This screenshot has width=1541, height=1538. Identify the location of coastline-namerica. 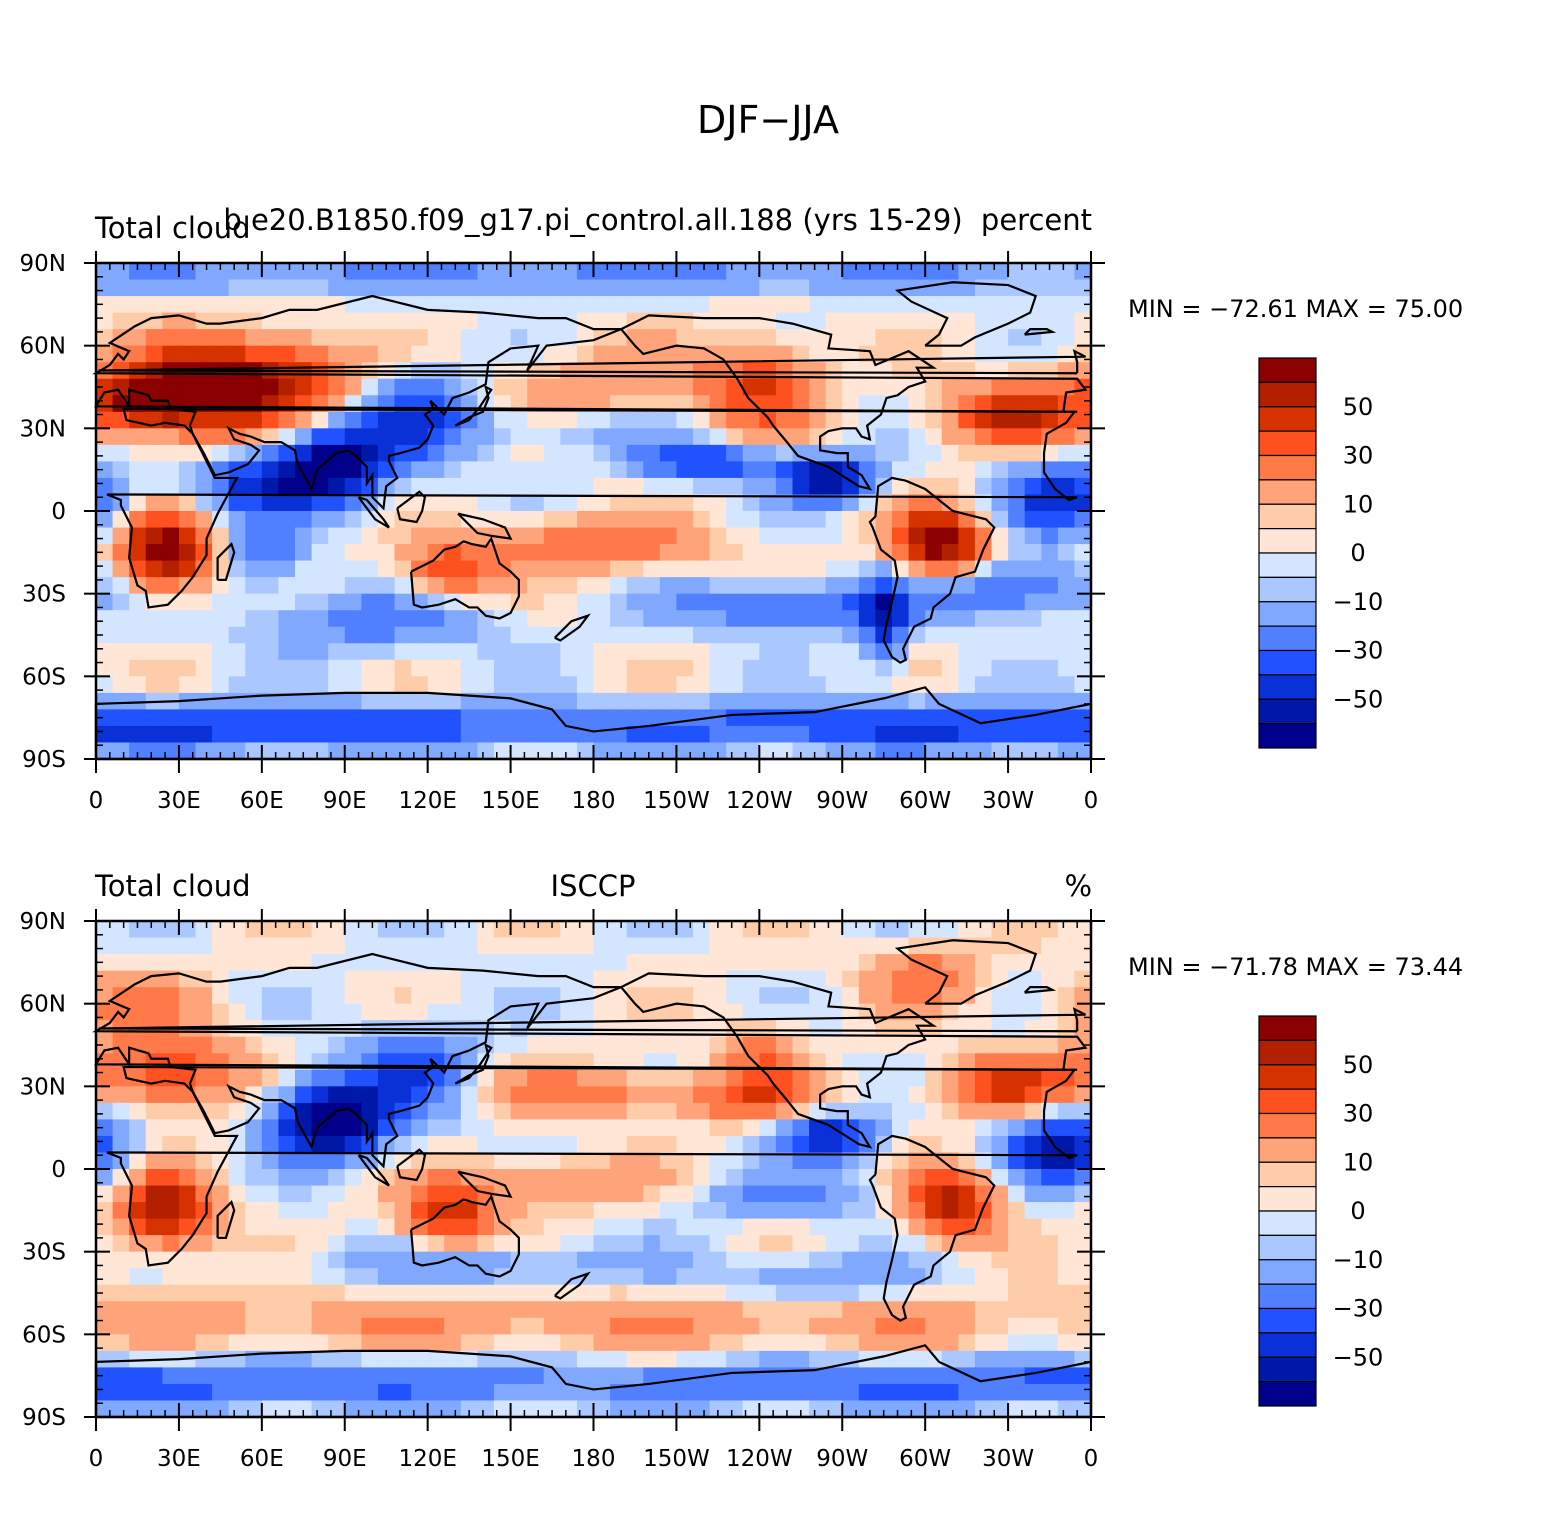
(779, 1060).